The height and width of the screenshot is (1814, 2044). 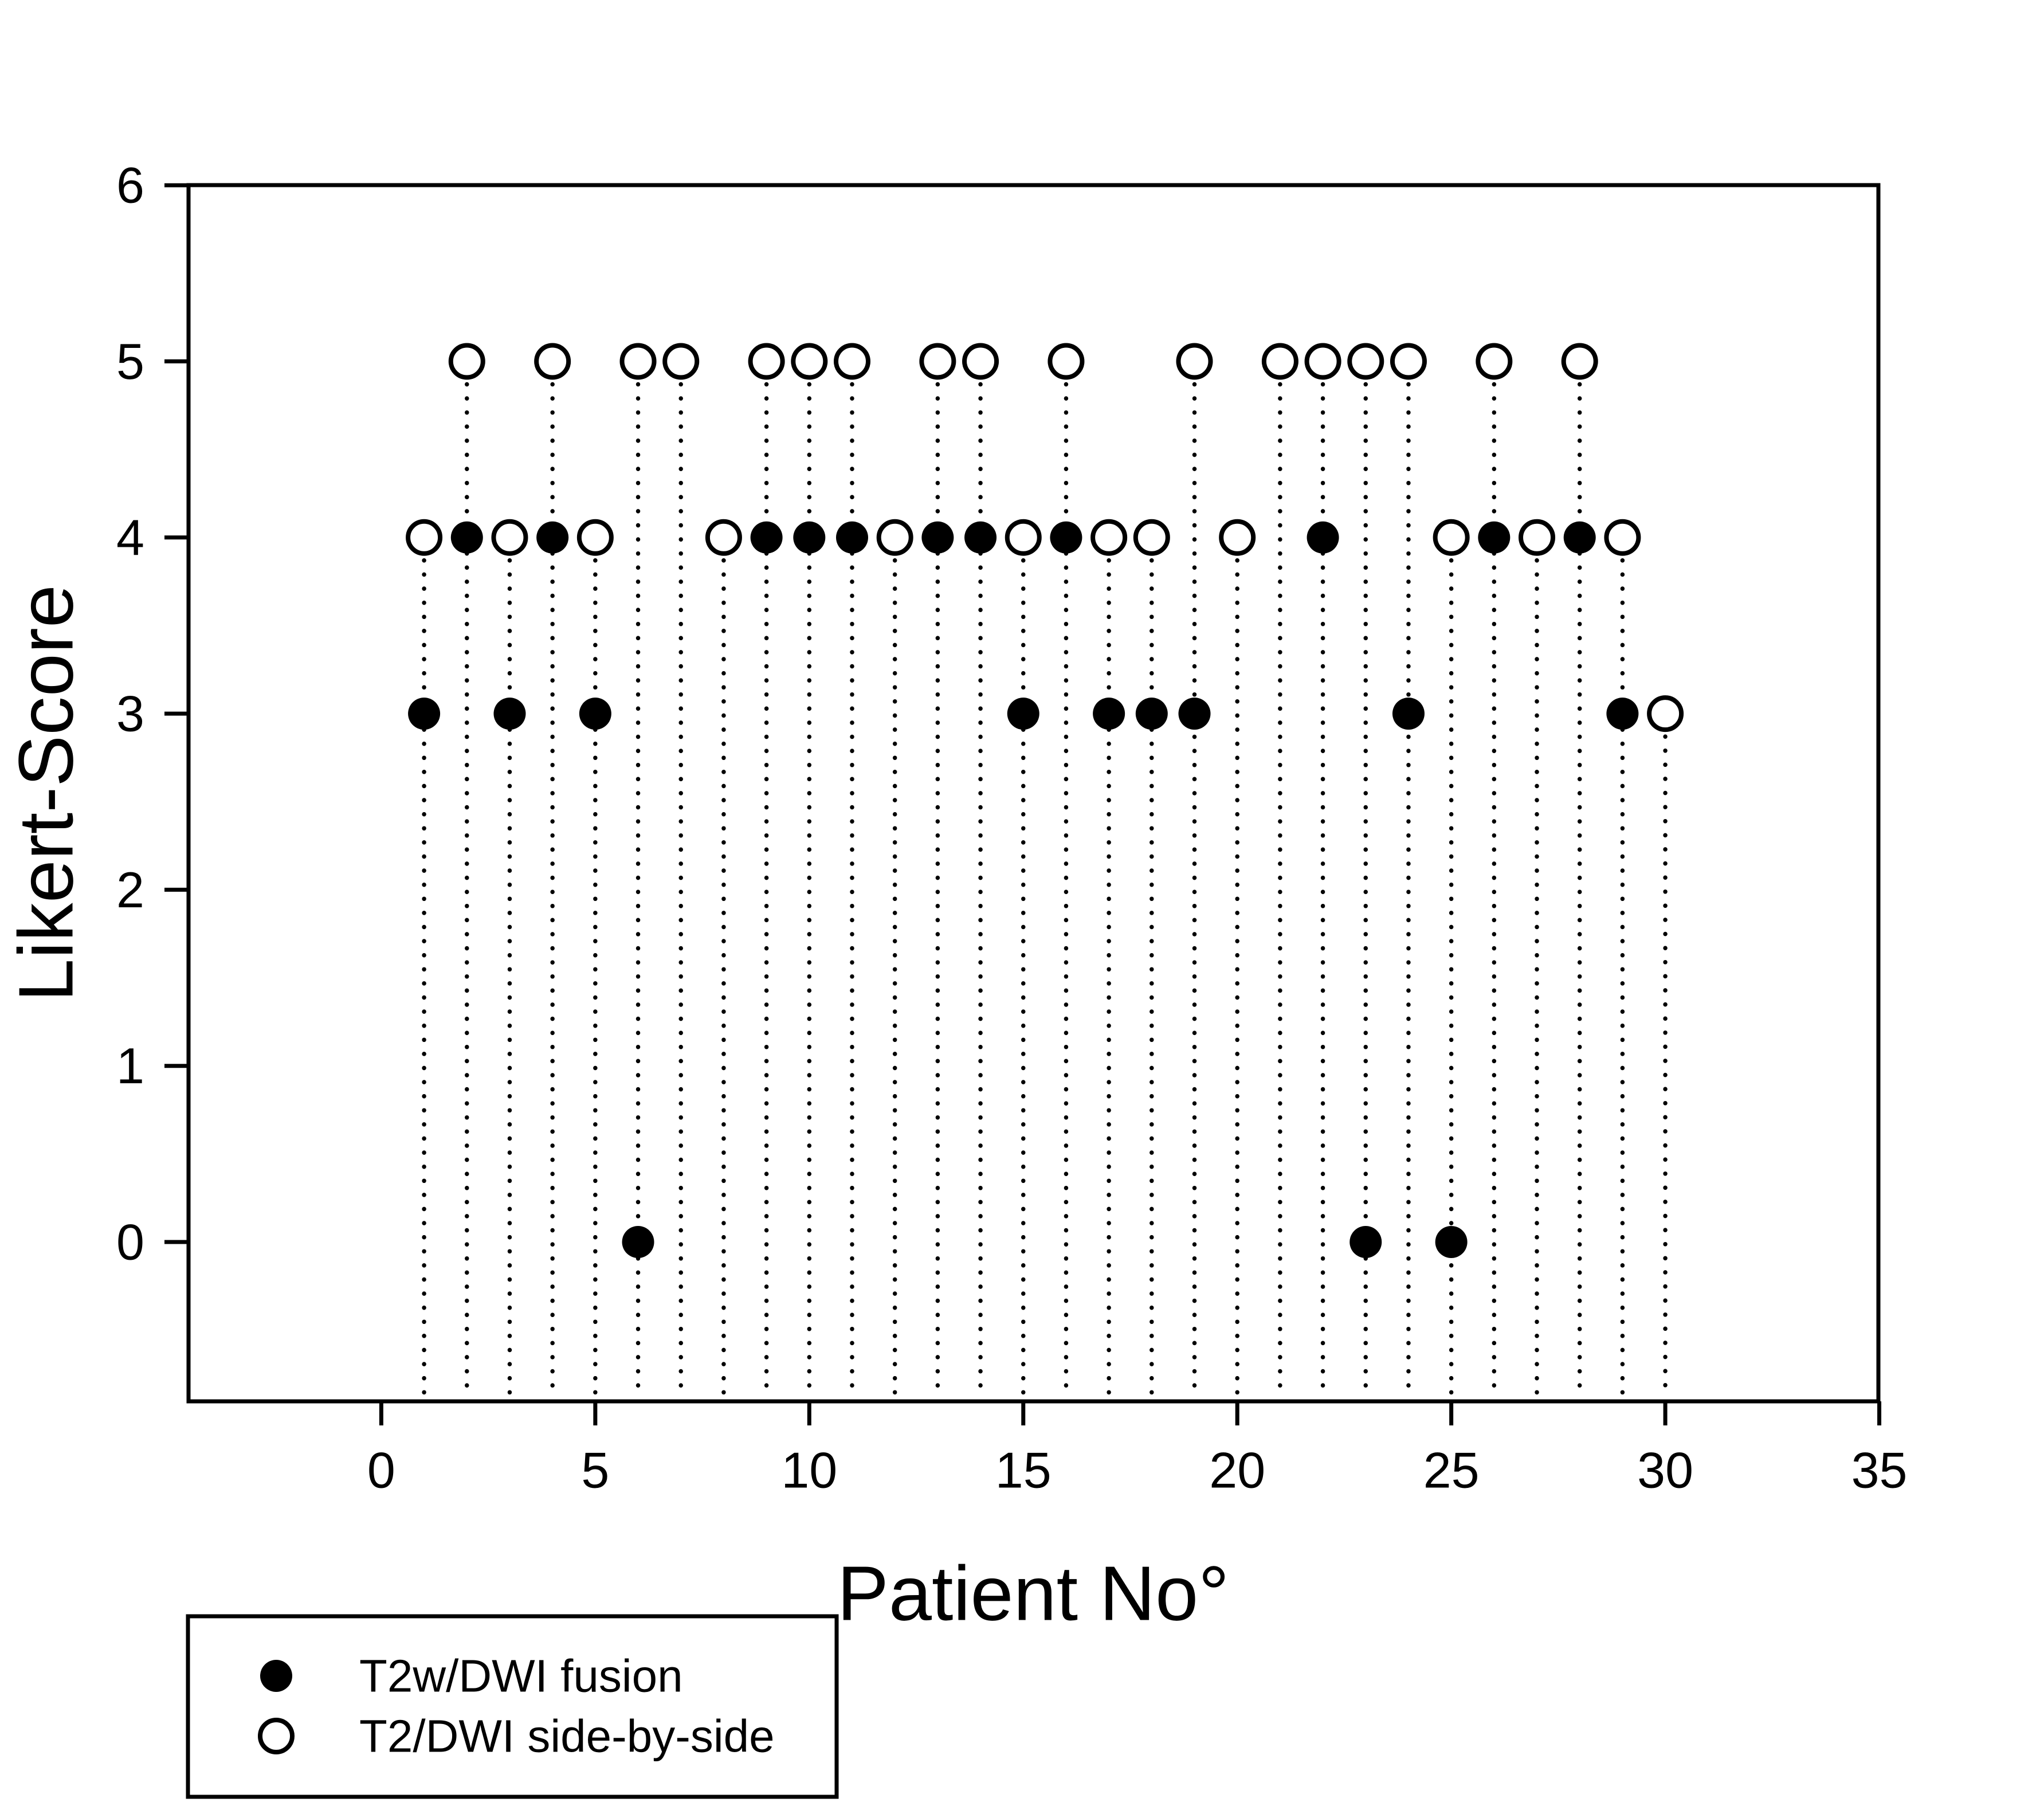 I want to click on legend-open-circle-icon, so click(x=276, y=1736).